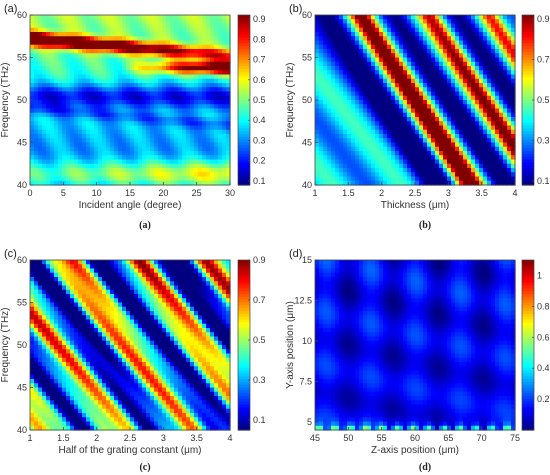 This screenshot has width=550, height=475. Describe the element at coordinates (415, 100) in the screenshot. I see `heatmap-cells` at that location.